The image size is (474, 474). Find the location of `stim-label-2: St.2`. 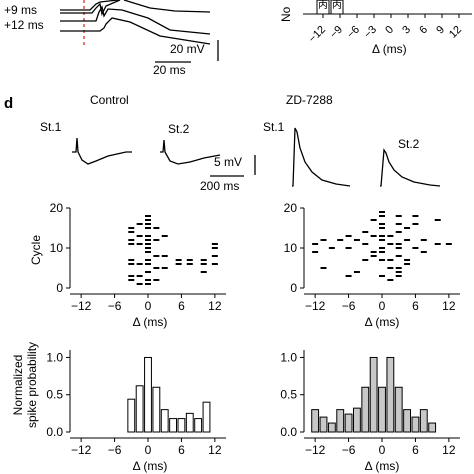

stim-label-2: St.2 is located at coordinates (179, 129).